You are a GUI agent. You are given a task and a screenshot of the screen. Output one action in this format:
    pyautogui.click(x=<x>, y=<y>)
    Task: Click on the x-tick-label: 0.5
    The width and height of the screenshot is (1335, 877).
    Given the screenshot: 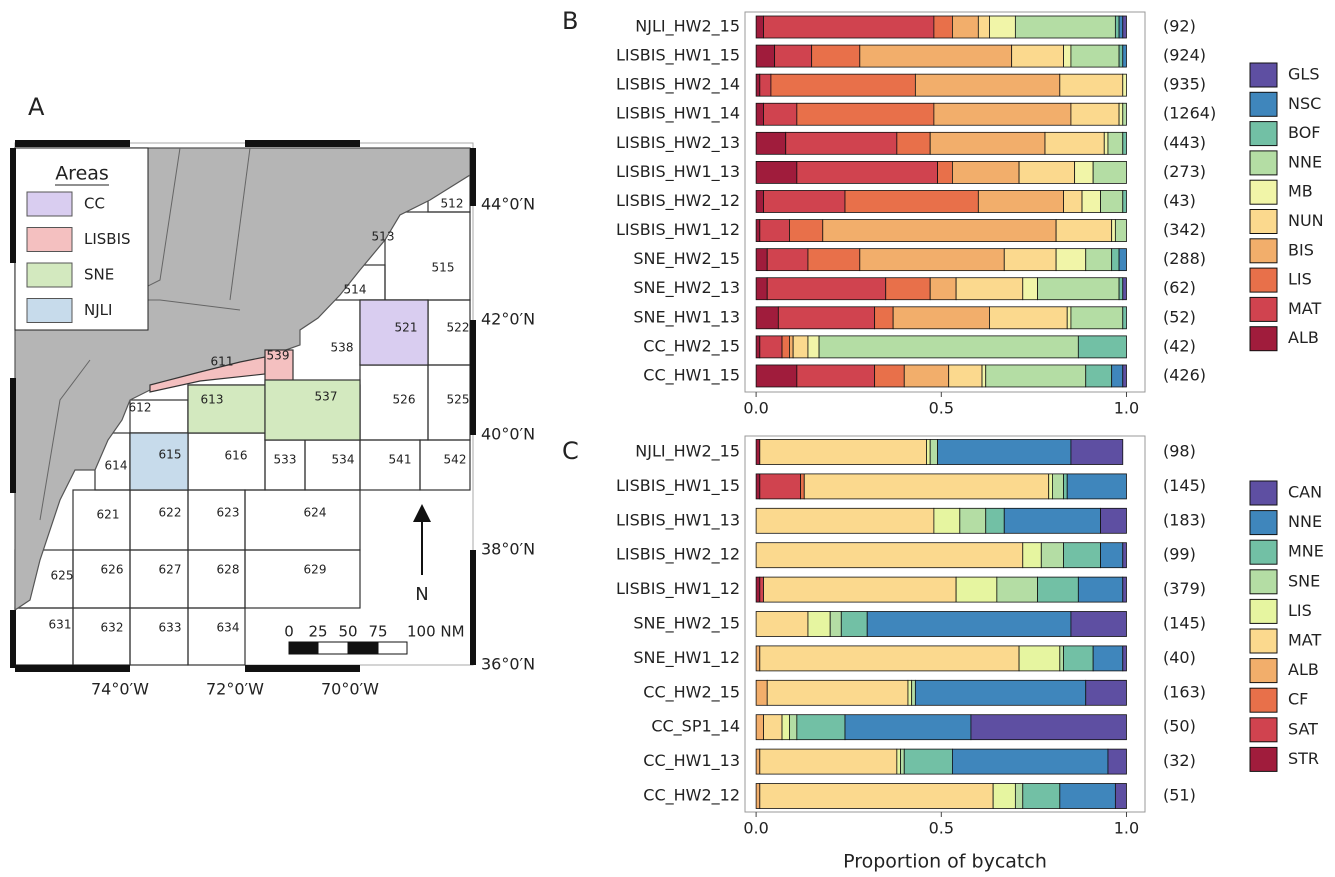 What is the action you would take?
    pyautogui.click(x=941, y=408)
    